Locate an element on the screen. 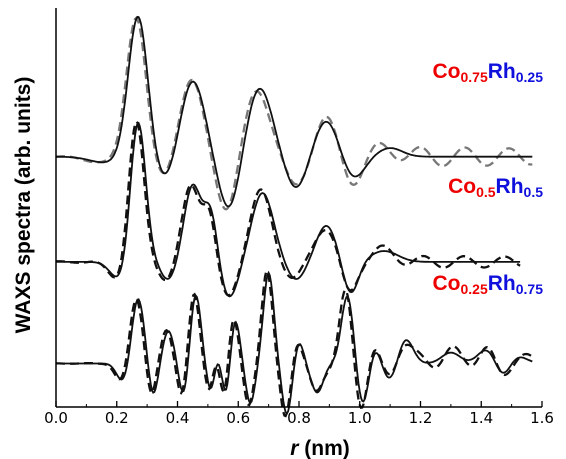 This screenshot has height=459, width=566. x-axis-title-symbol: r is located at coordinates (295, 448).